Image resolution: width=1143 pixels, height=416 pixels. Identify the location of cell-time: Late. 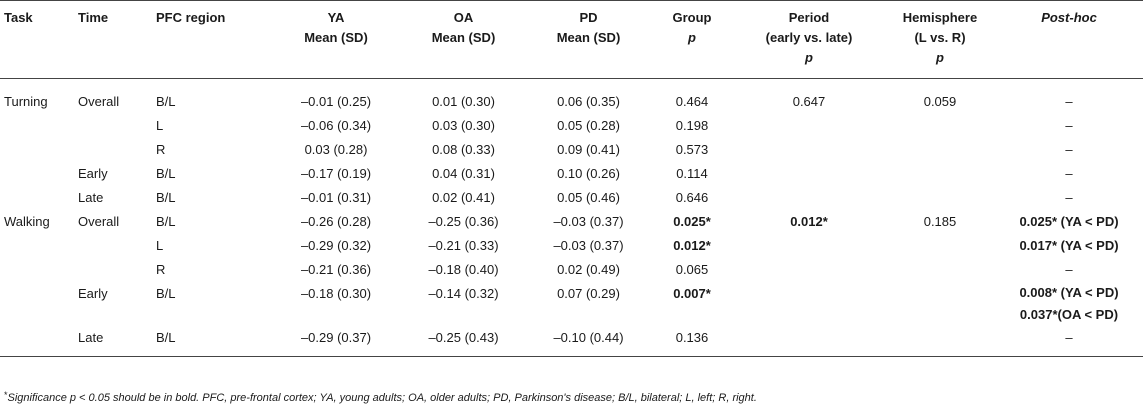
(91, 197).